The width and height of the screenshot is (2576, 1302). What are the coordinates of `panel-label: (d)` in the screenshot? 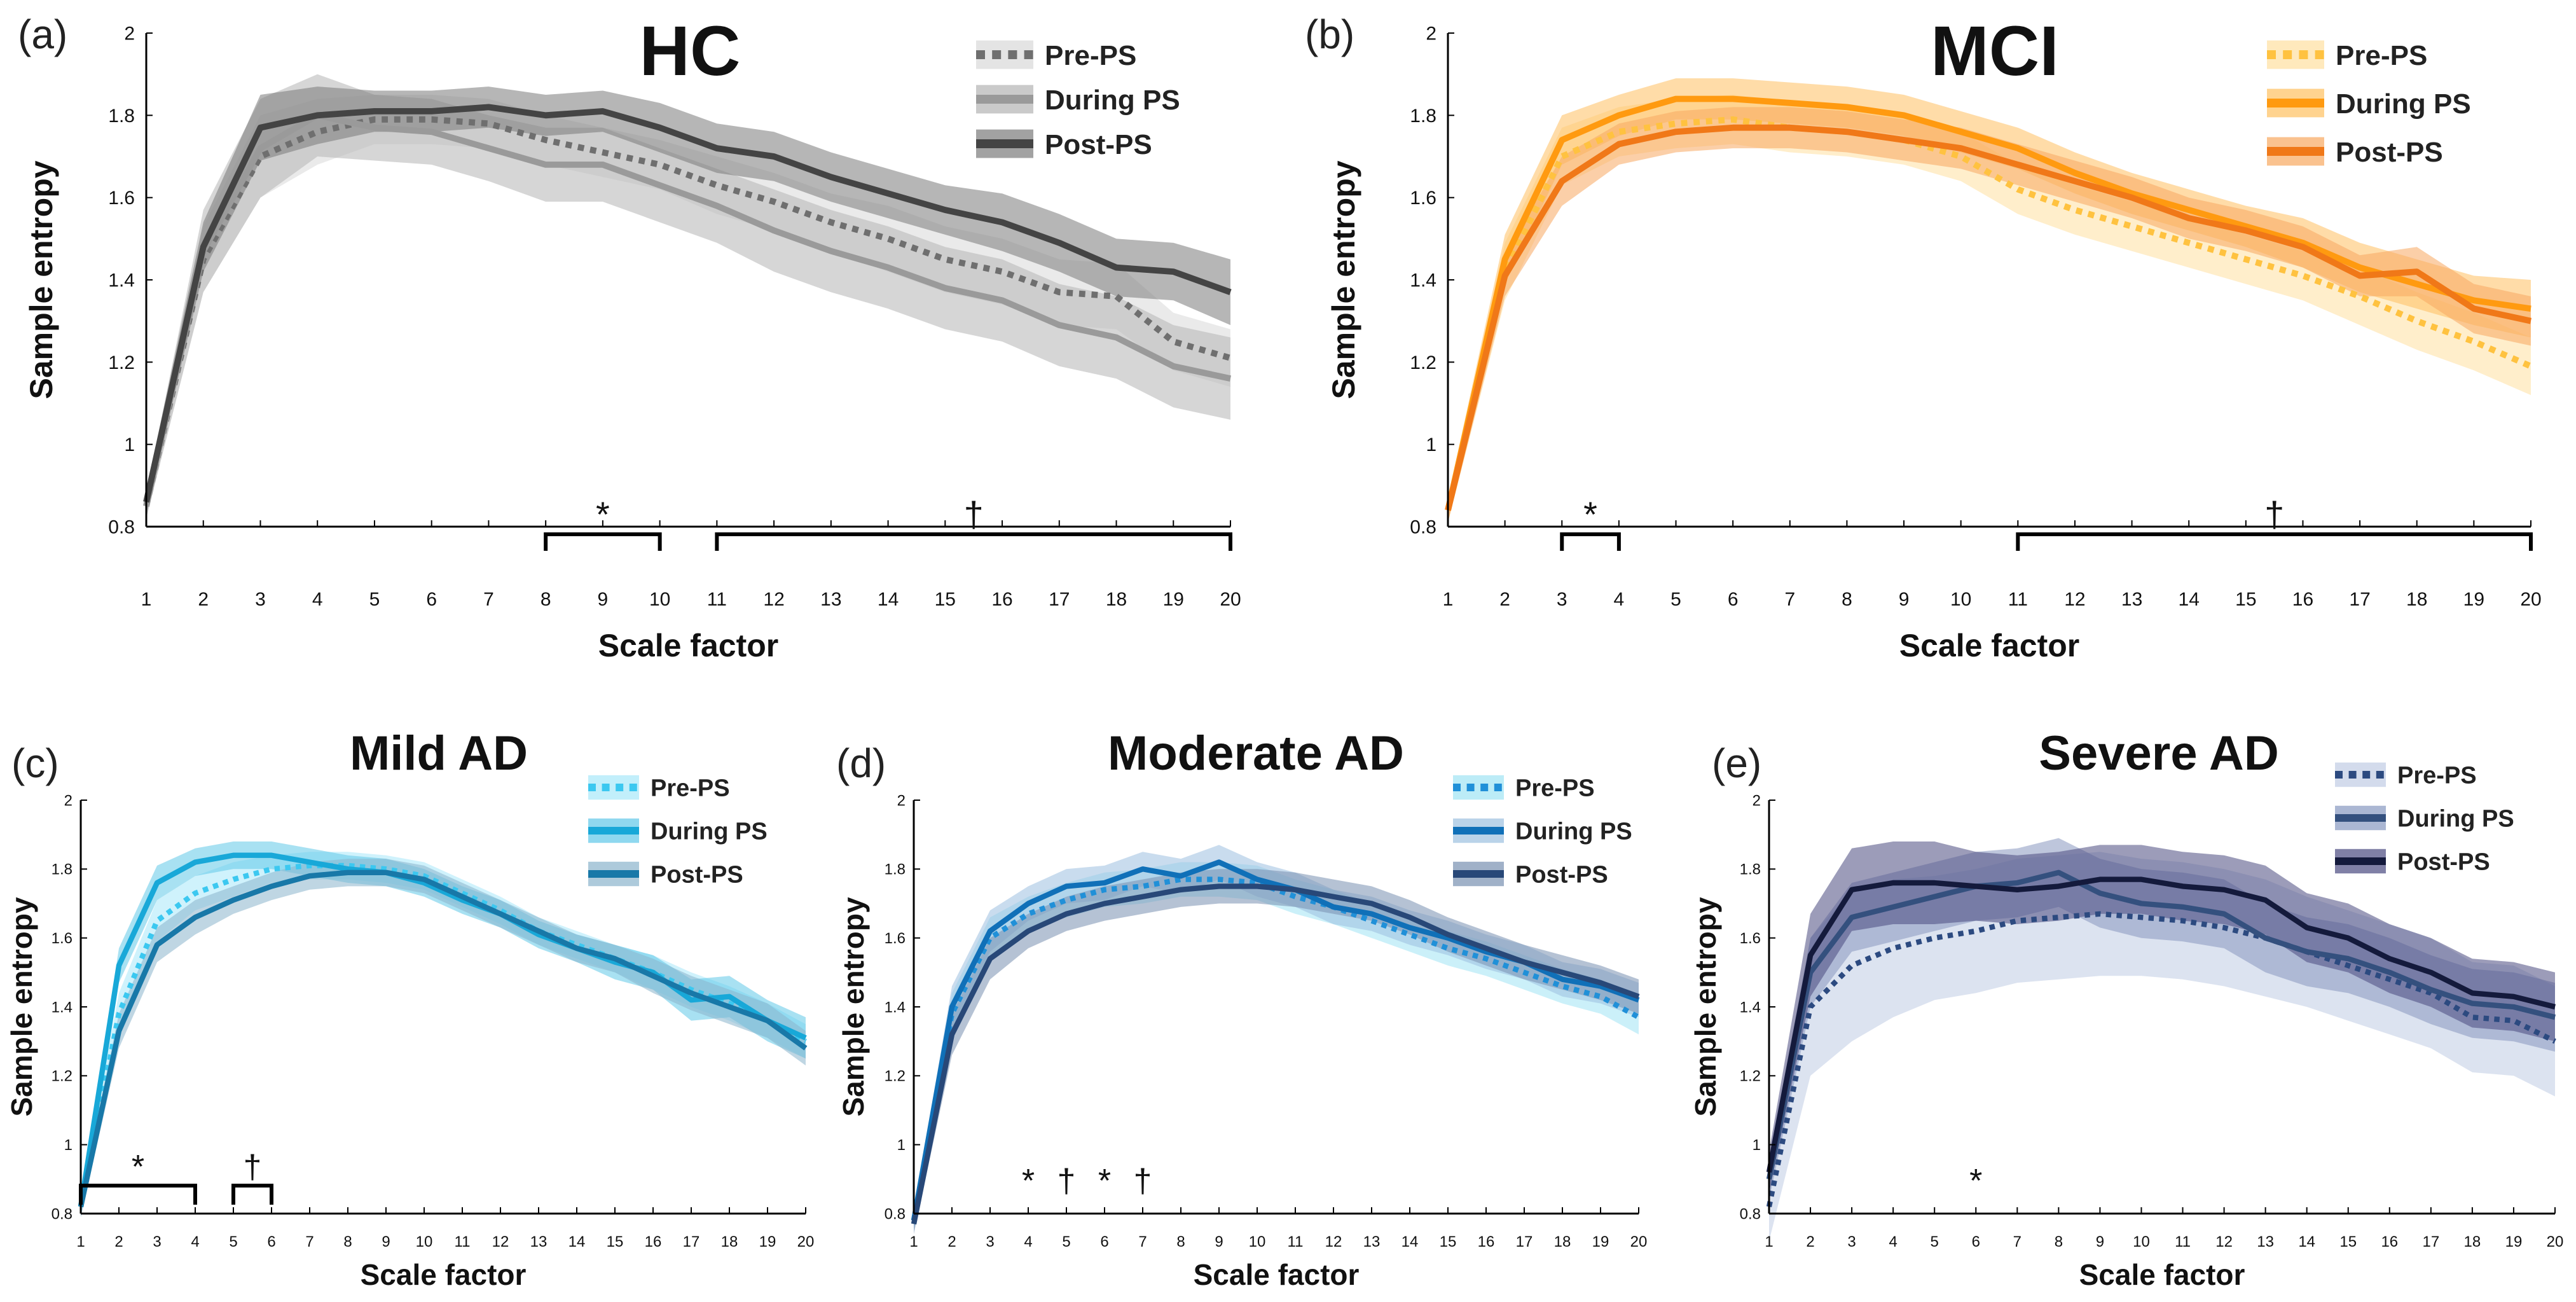 It's located at (861, 763).